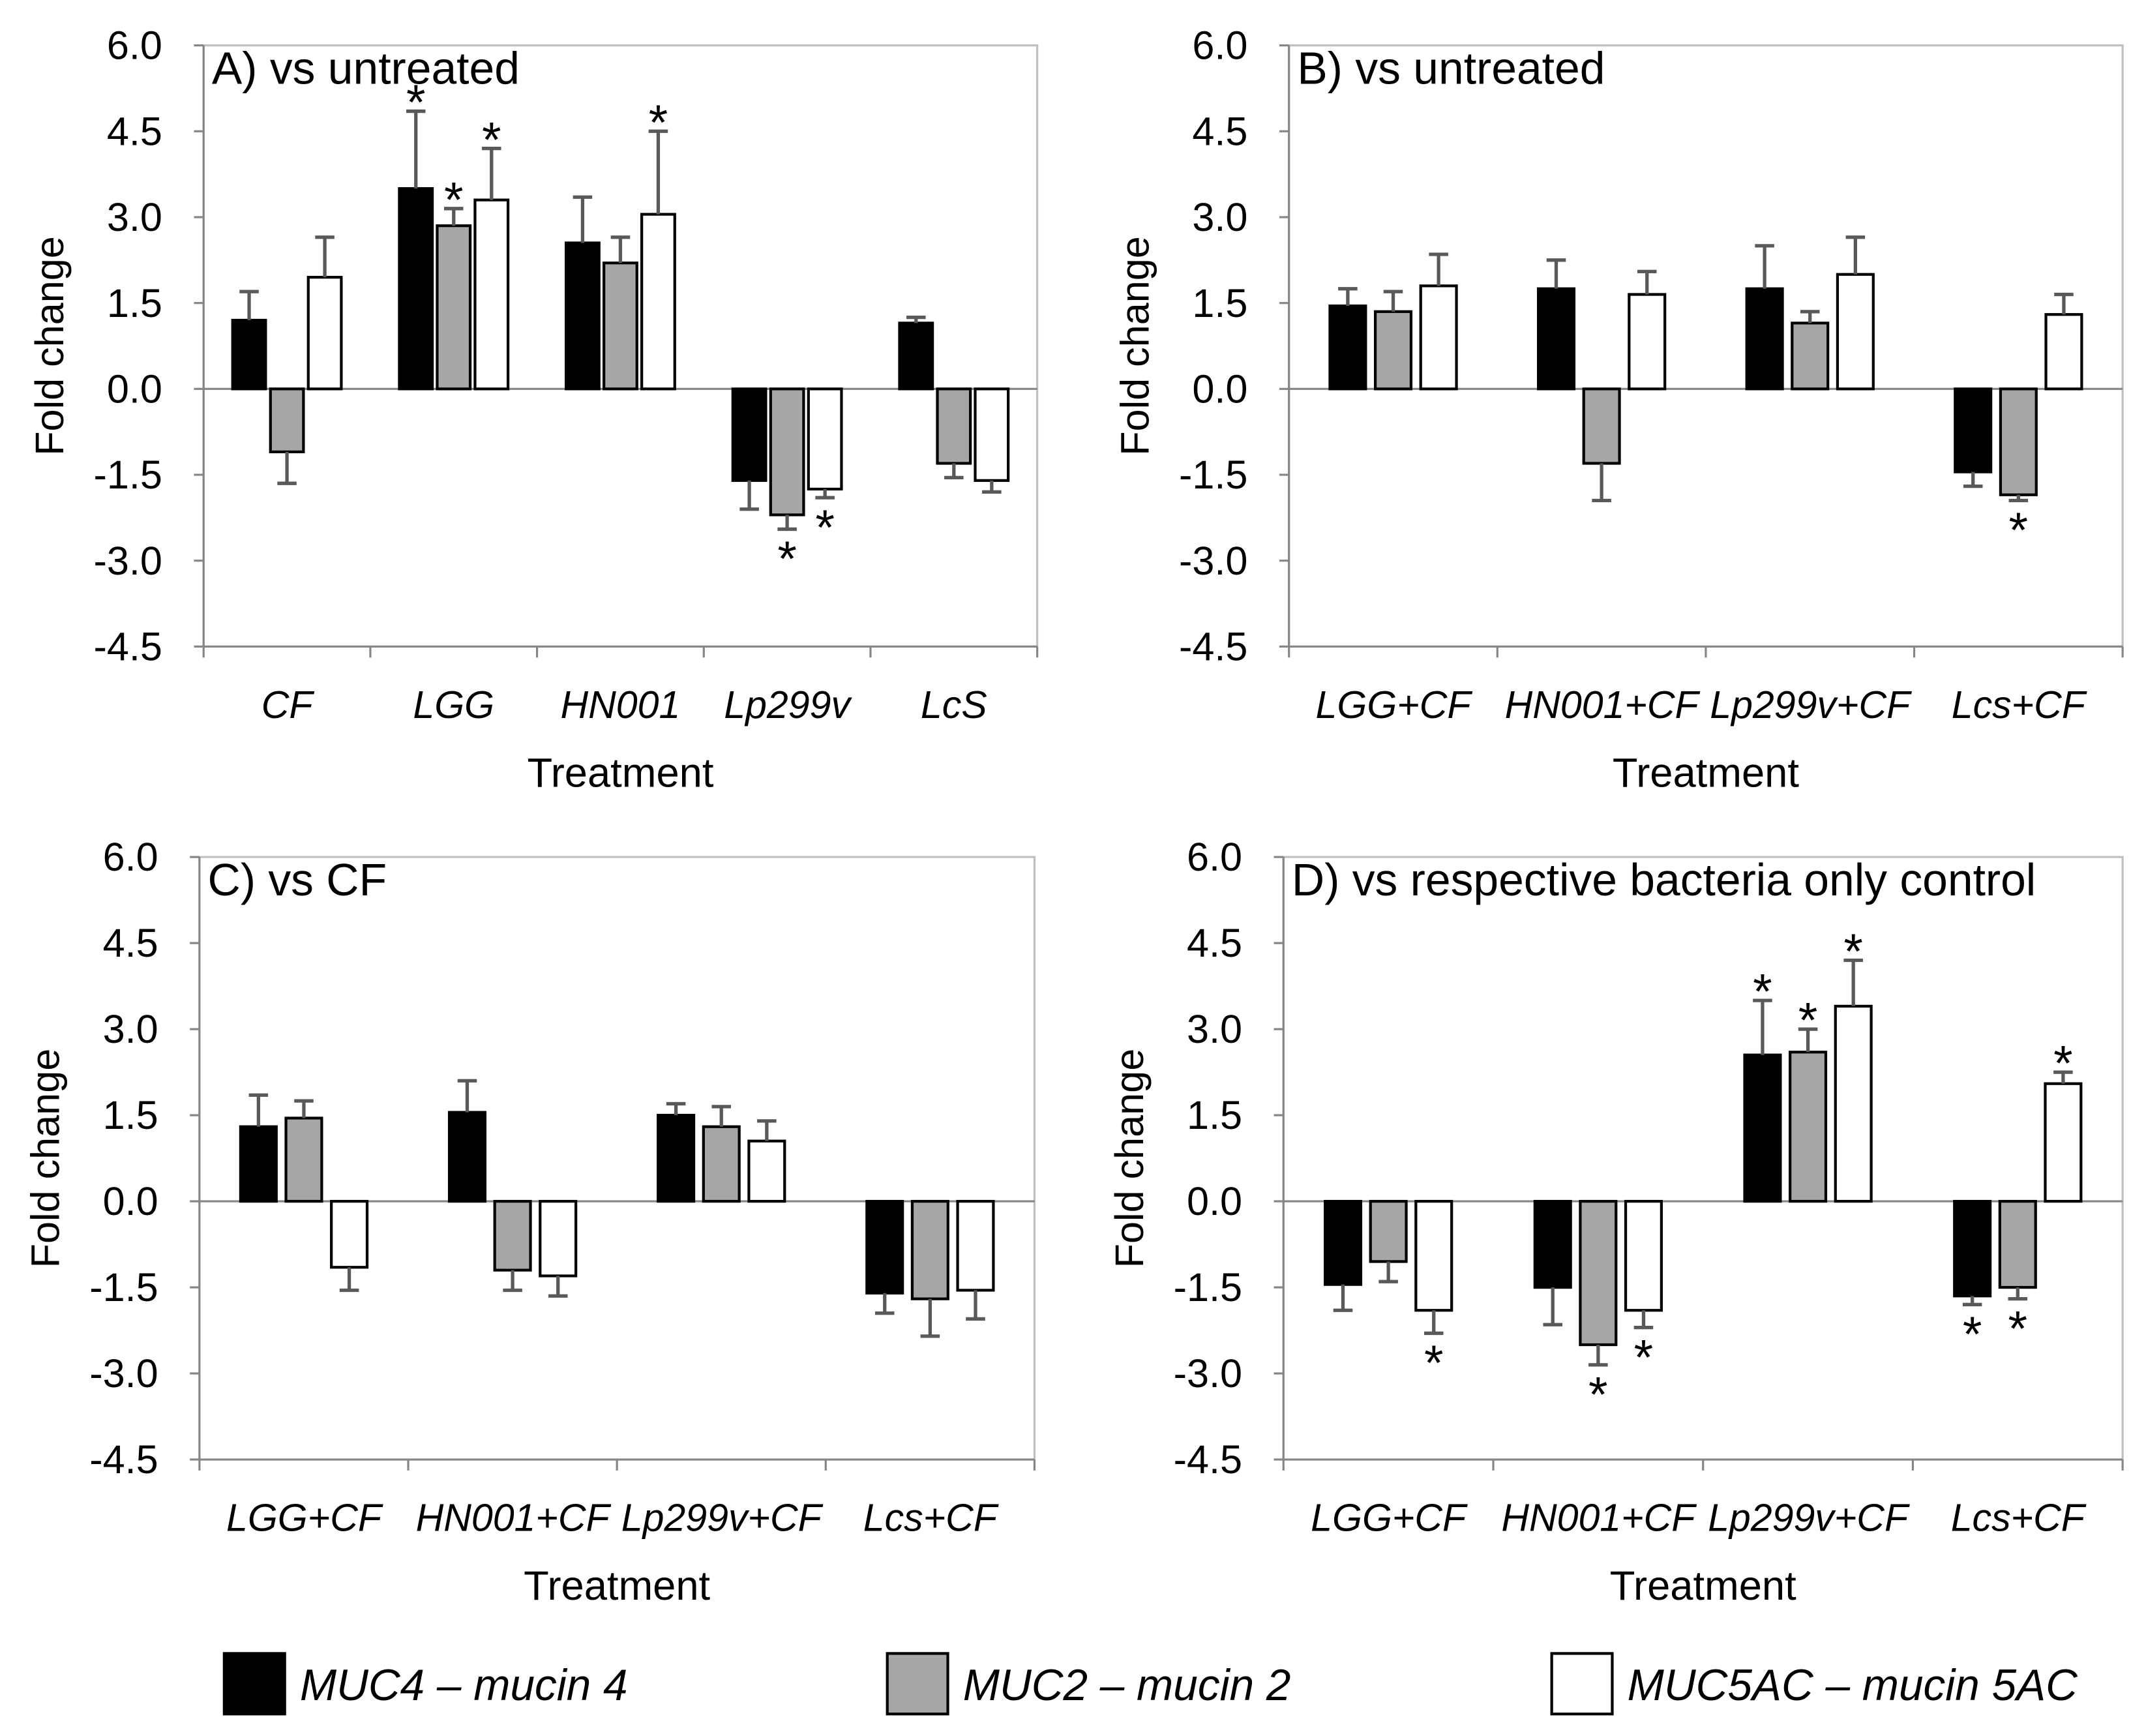 The image size is (2146, 1736). I want to click on legend-label-muc5ac: MUC5AC – mucin 5AC, so click(1853, 1685).